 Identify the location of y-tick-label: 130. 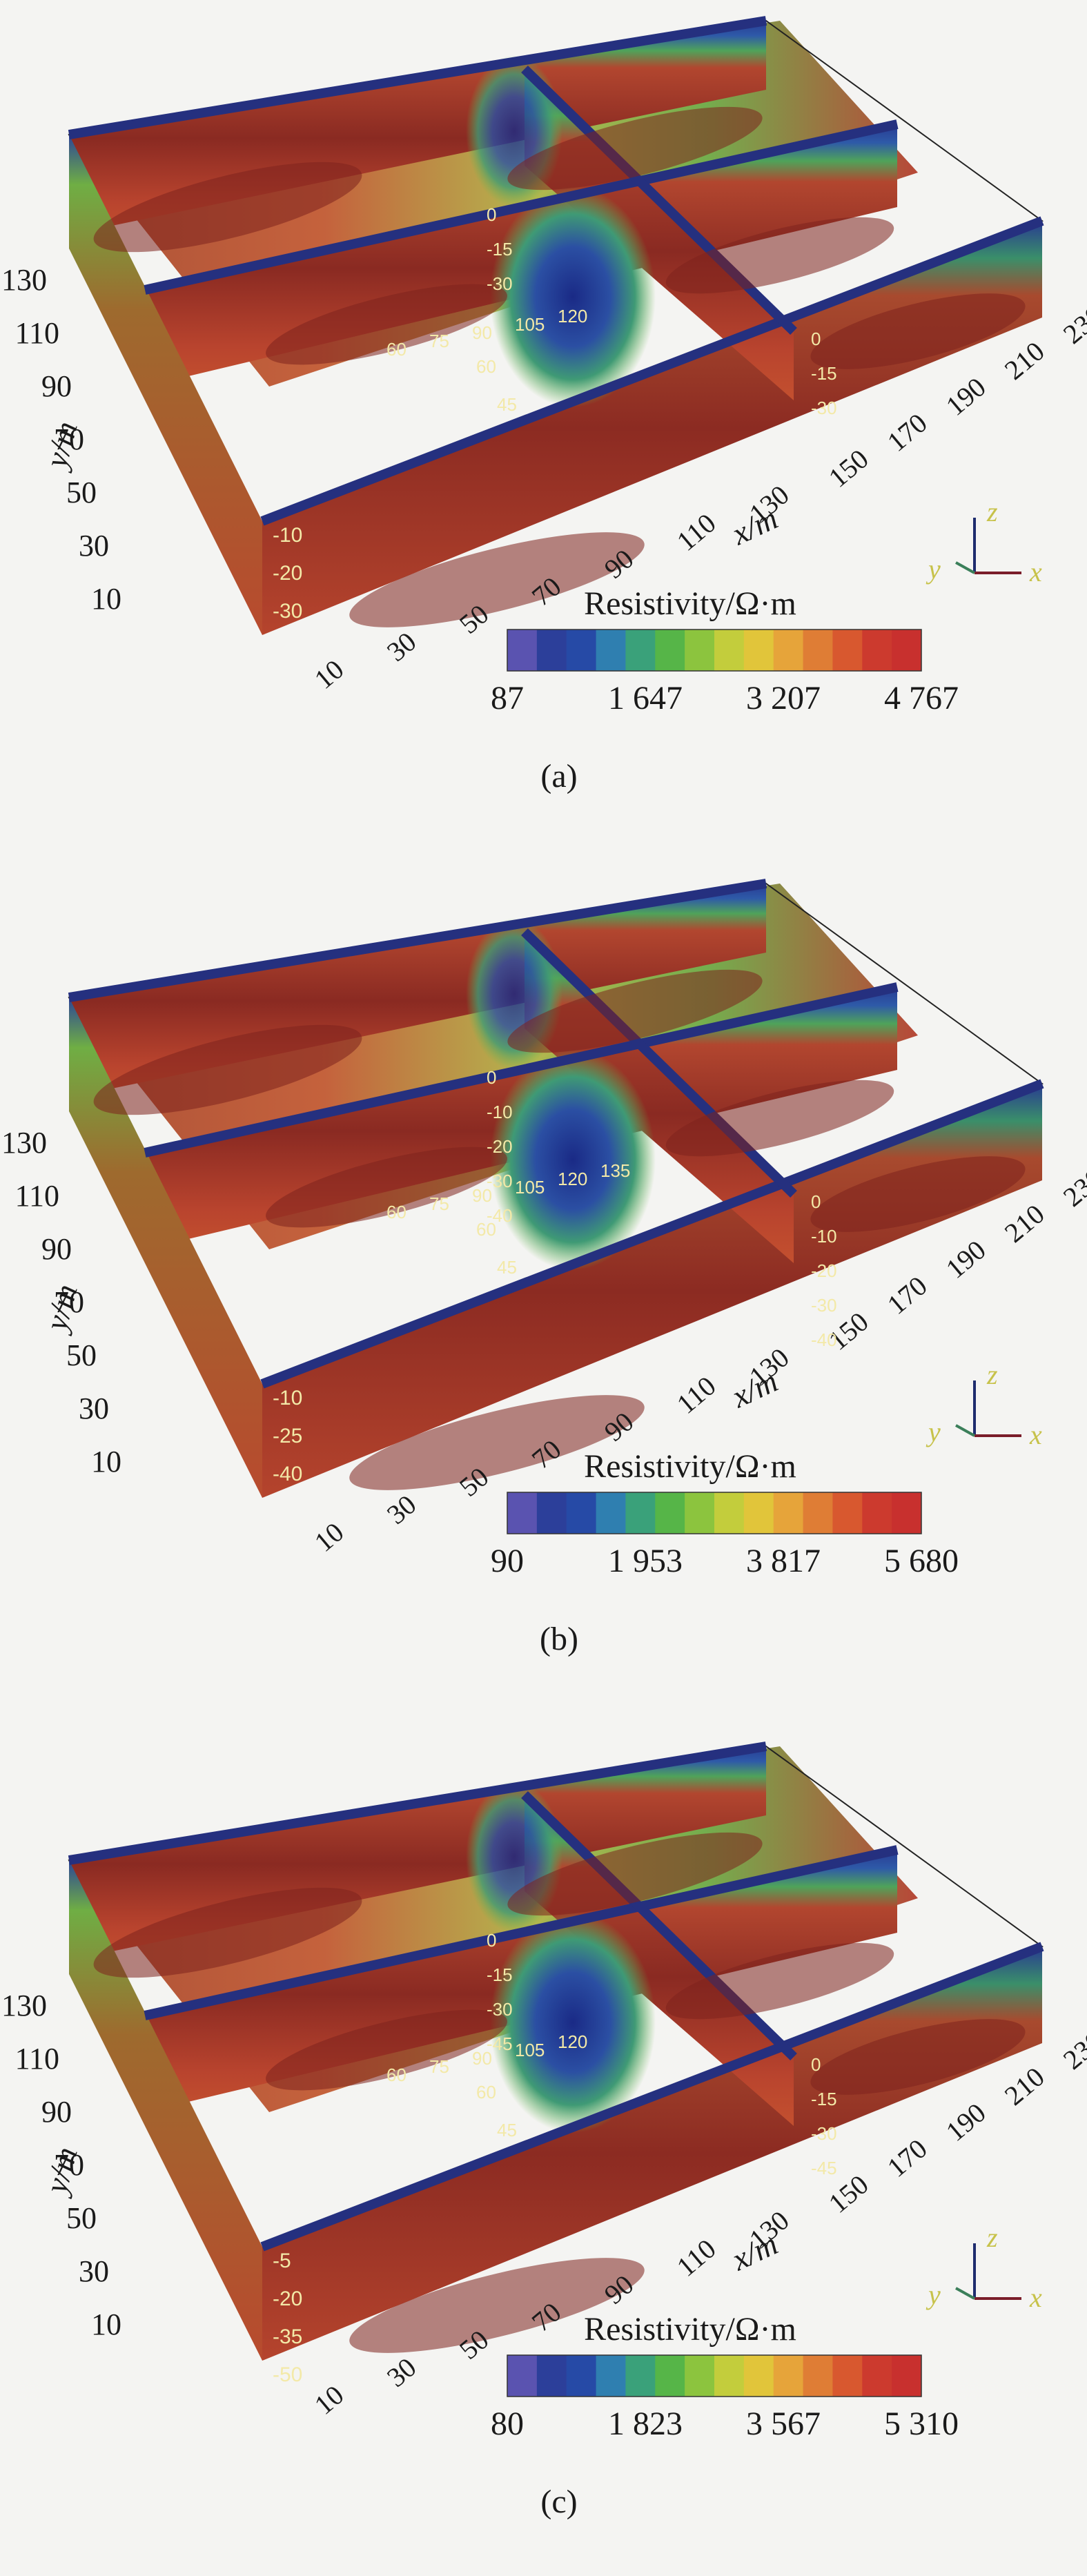
(24, 1143).